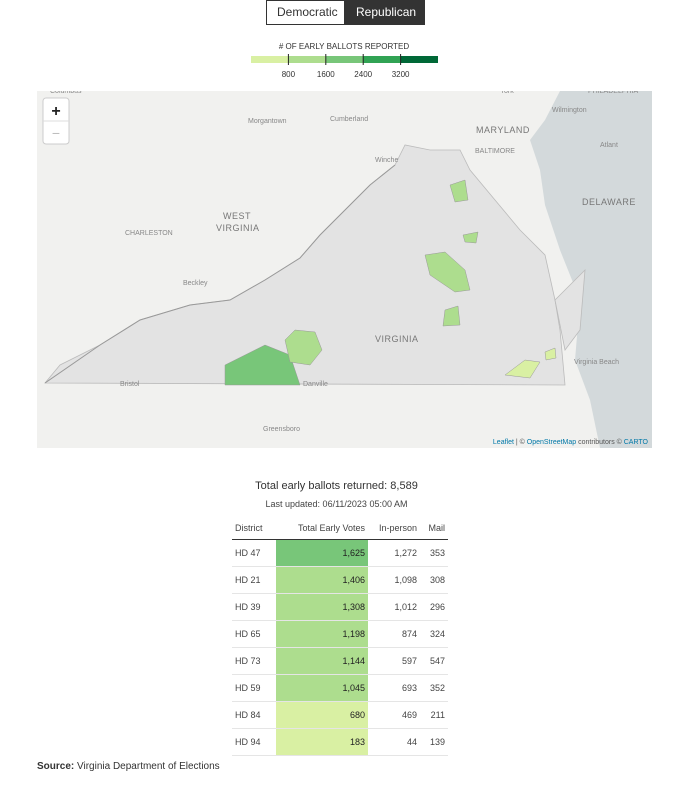  What do you see at coordinates (254, 742) in the screenshot?
I see `cell-district: HD 94` at bounding box center [254, 742].